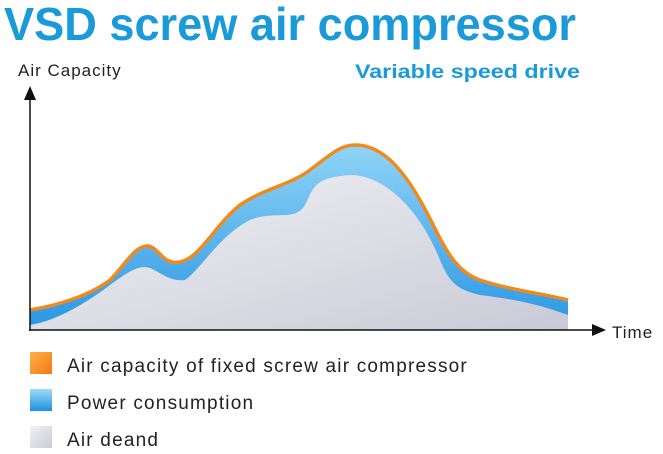 Image resolution: width=663 pixels, height=454 pixels. I want to click on x-axis-label: Time, so click(632, 332).